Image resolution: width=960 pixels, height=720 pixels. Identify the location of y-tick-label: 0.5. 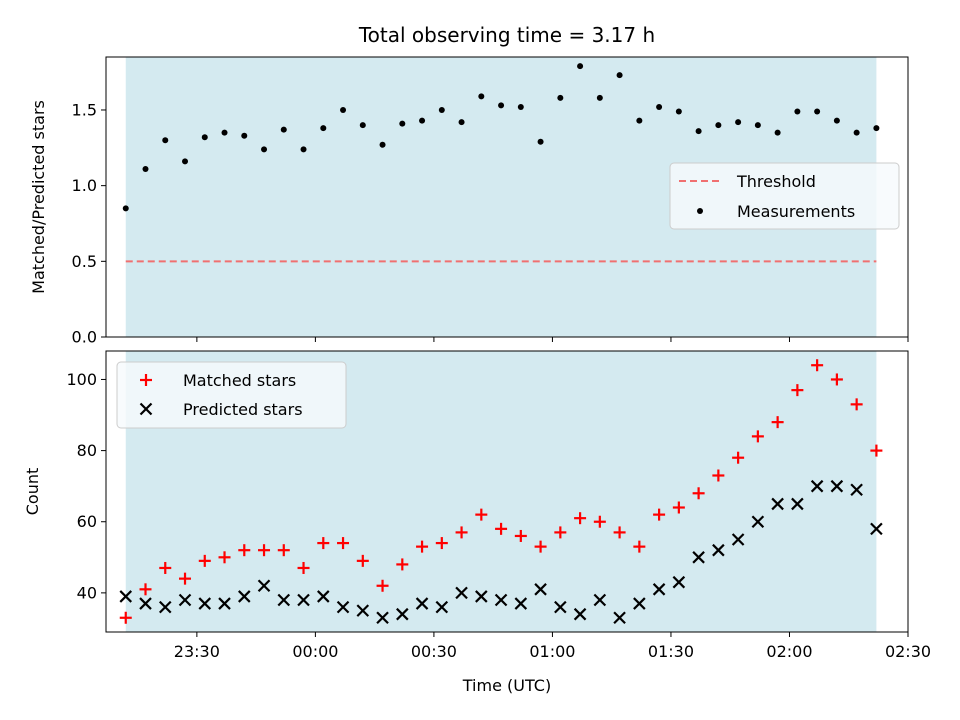
(84, 261).